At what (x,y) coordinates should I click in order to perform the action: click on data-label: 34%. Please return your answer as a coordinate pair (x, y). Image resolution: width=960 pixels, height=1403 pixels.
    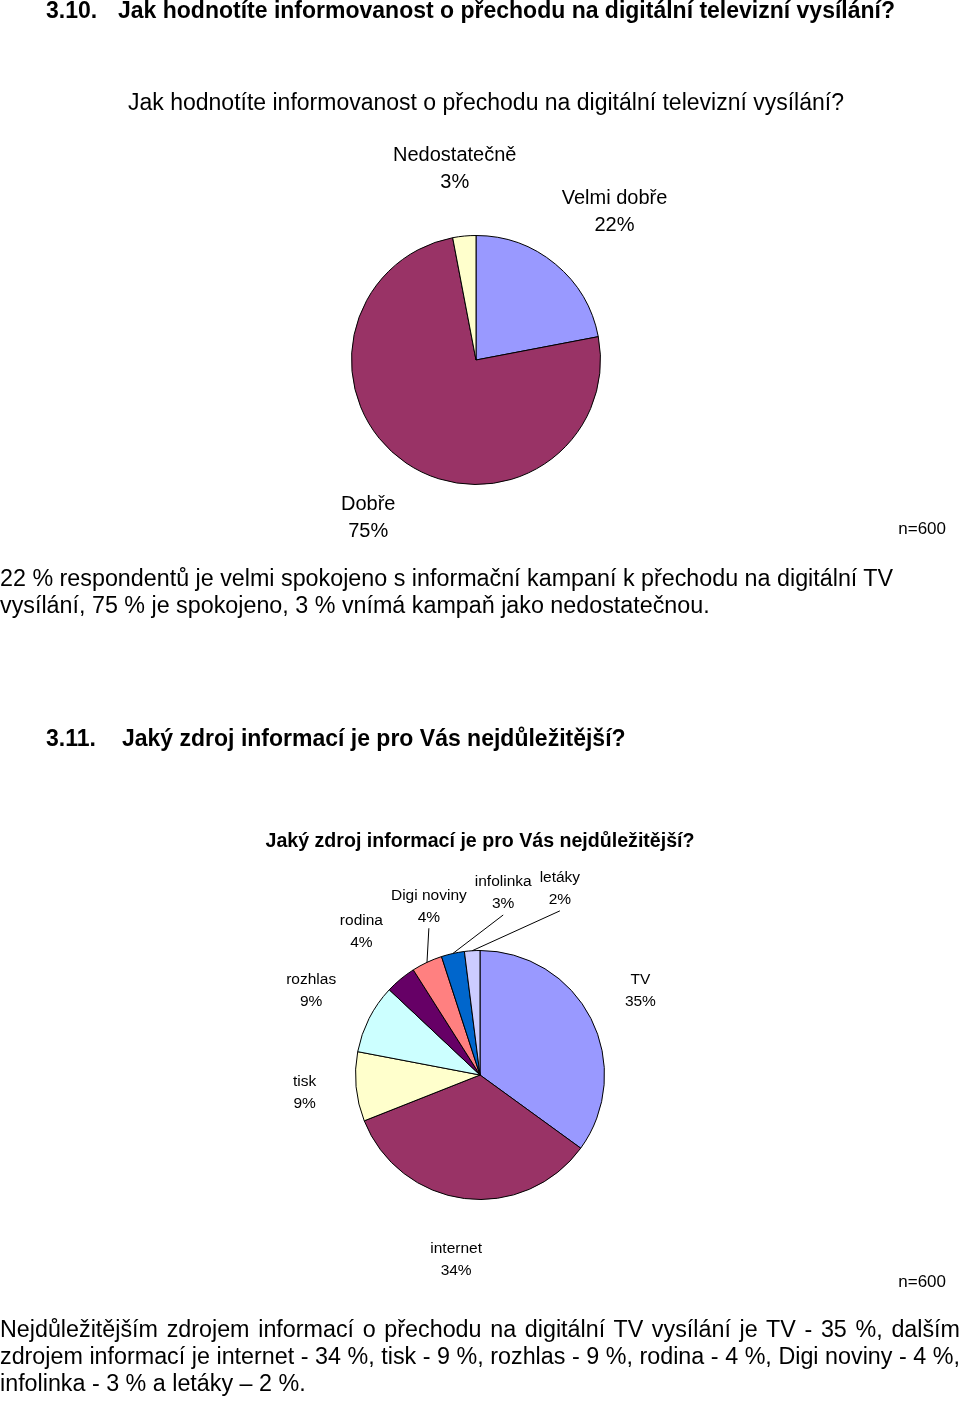
    Looking at the image, I should click on (456, 1270).